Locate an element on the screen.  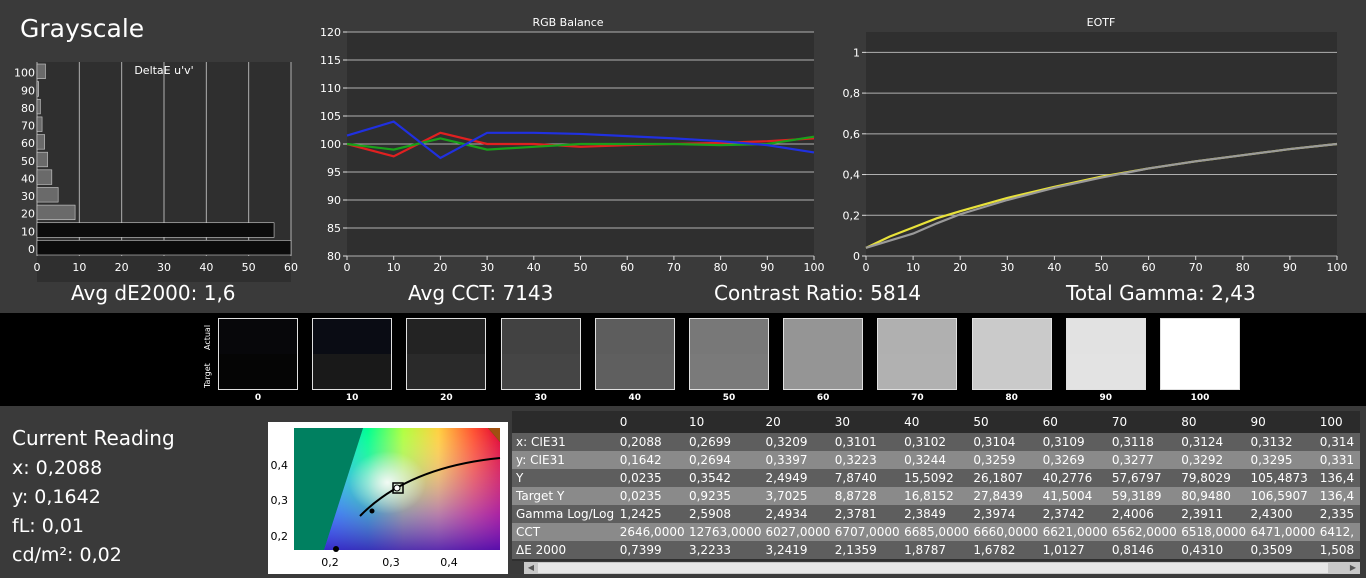
scroll-right-icon: ▶ is located at coordinates (1353, 567).